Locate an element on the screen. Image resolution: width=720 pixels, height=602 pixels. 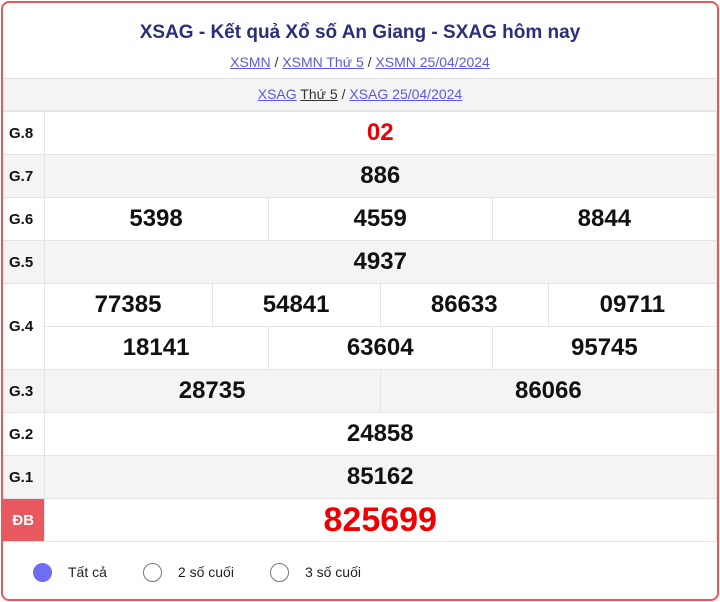
prize-number: 02 is located at coordinates (380, 133).